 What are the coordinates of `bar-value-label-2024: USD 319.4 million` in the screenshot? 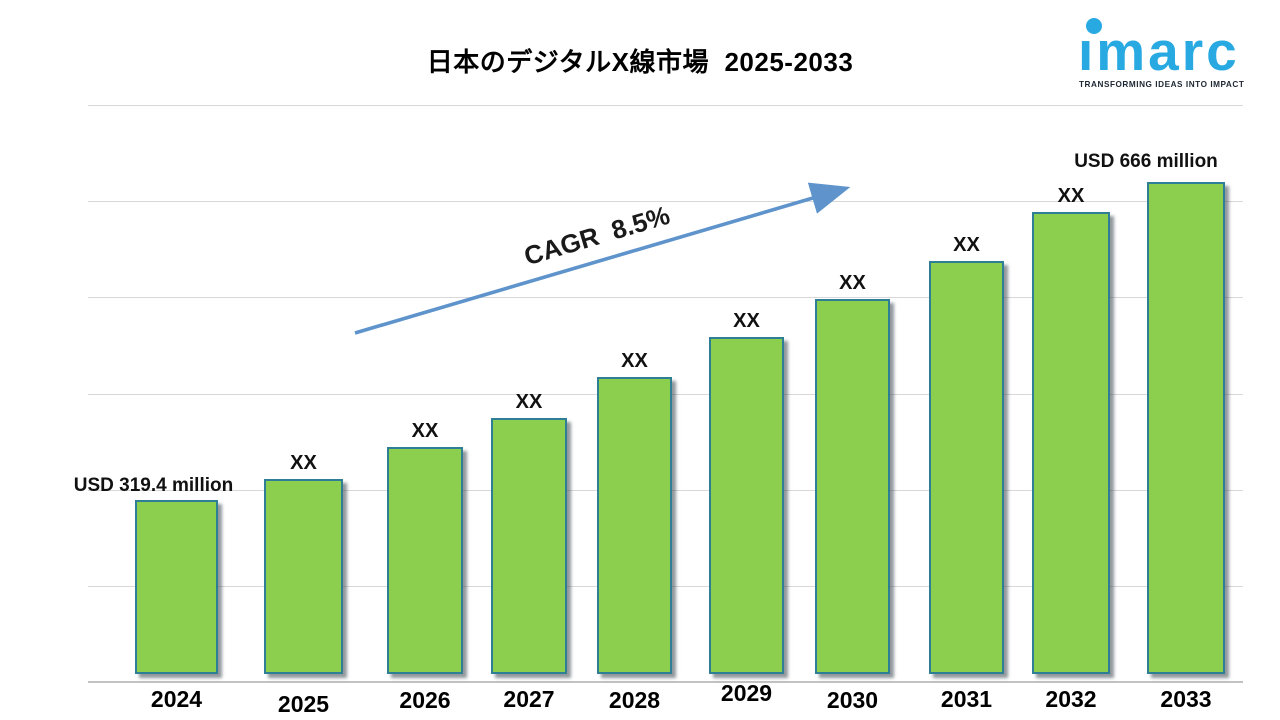 It's located at (153, 485).